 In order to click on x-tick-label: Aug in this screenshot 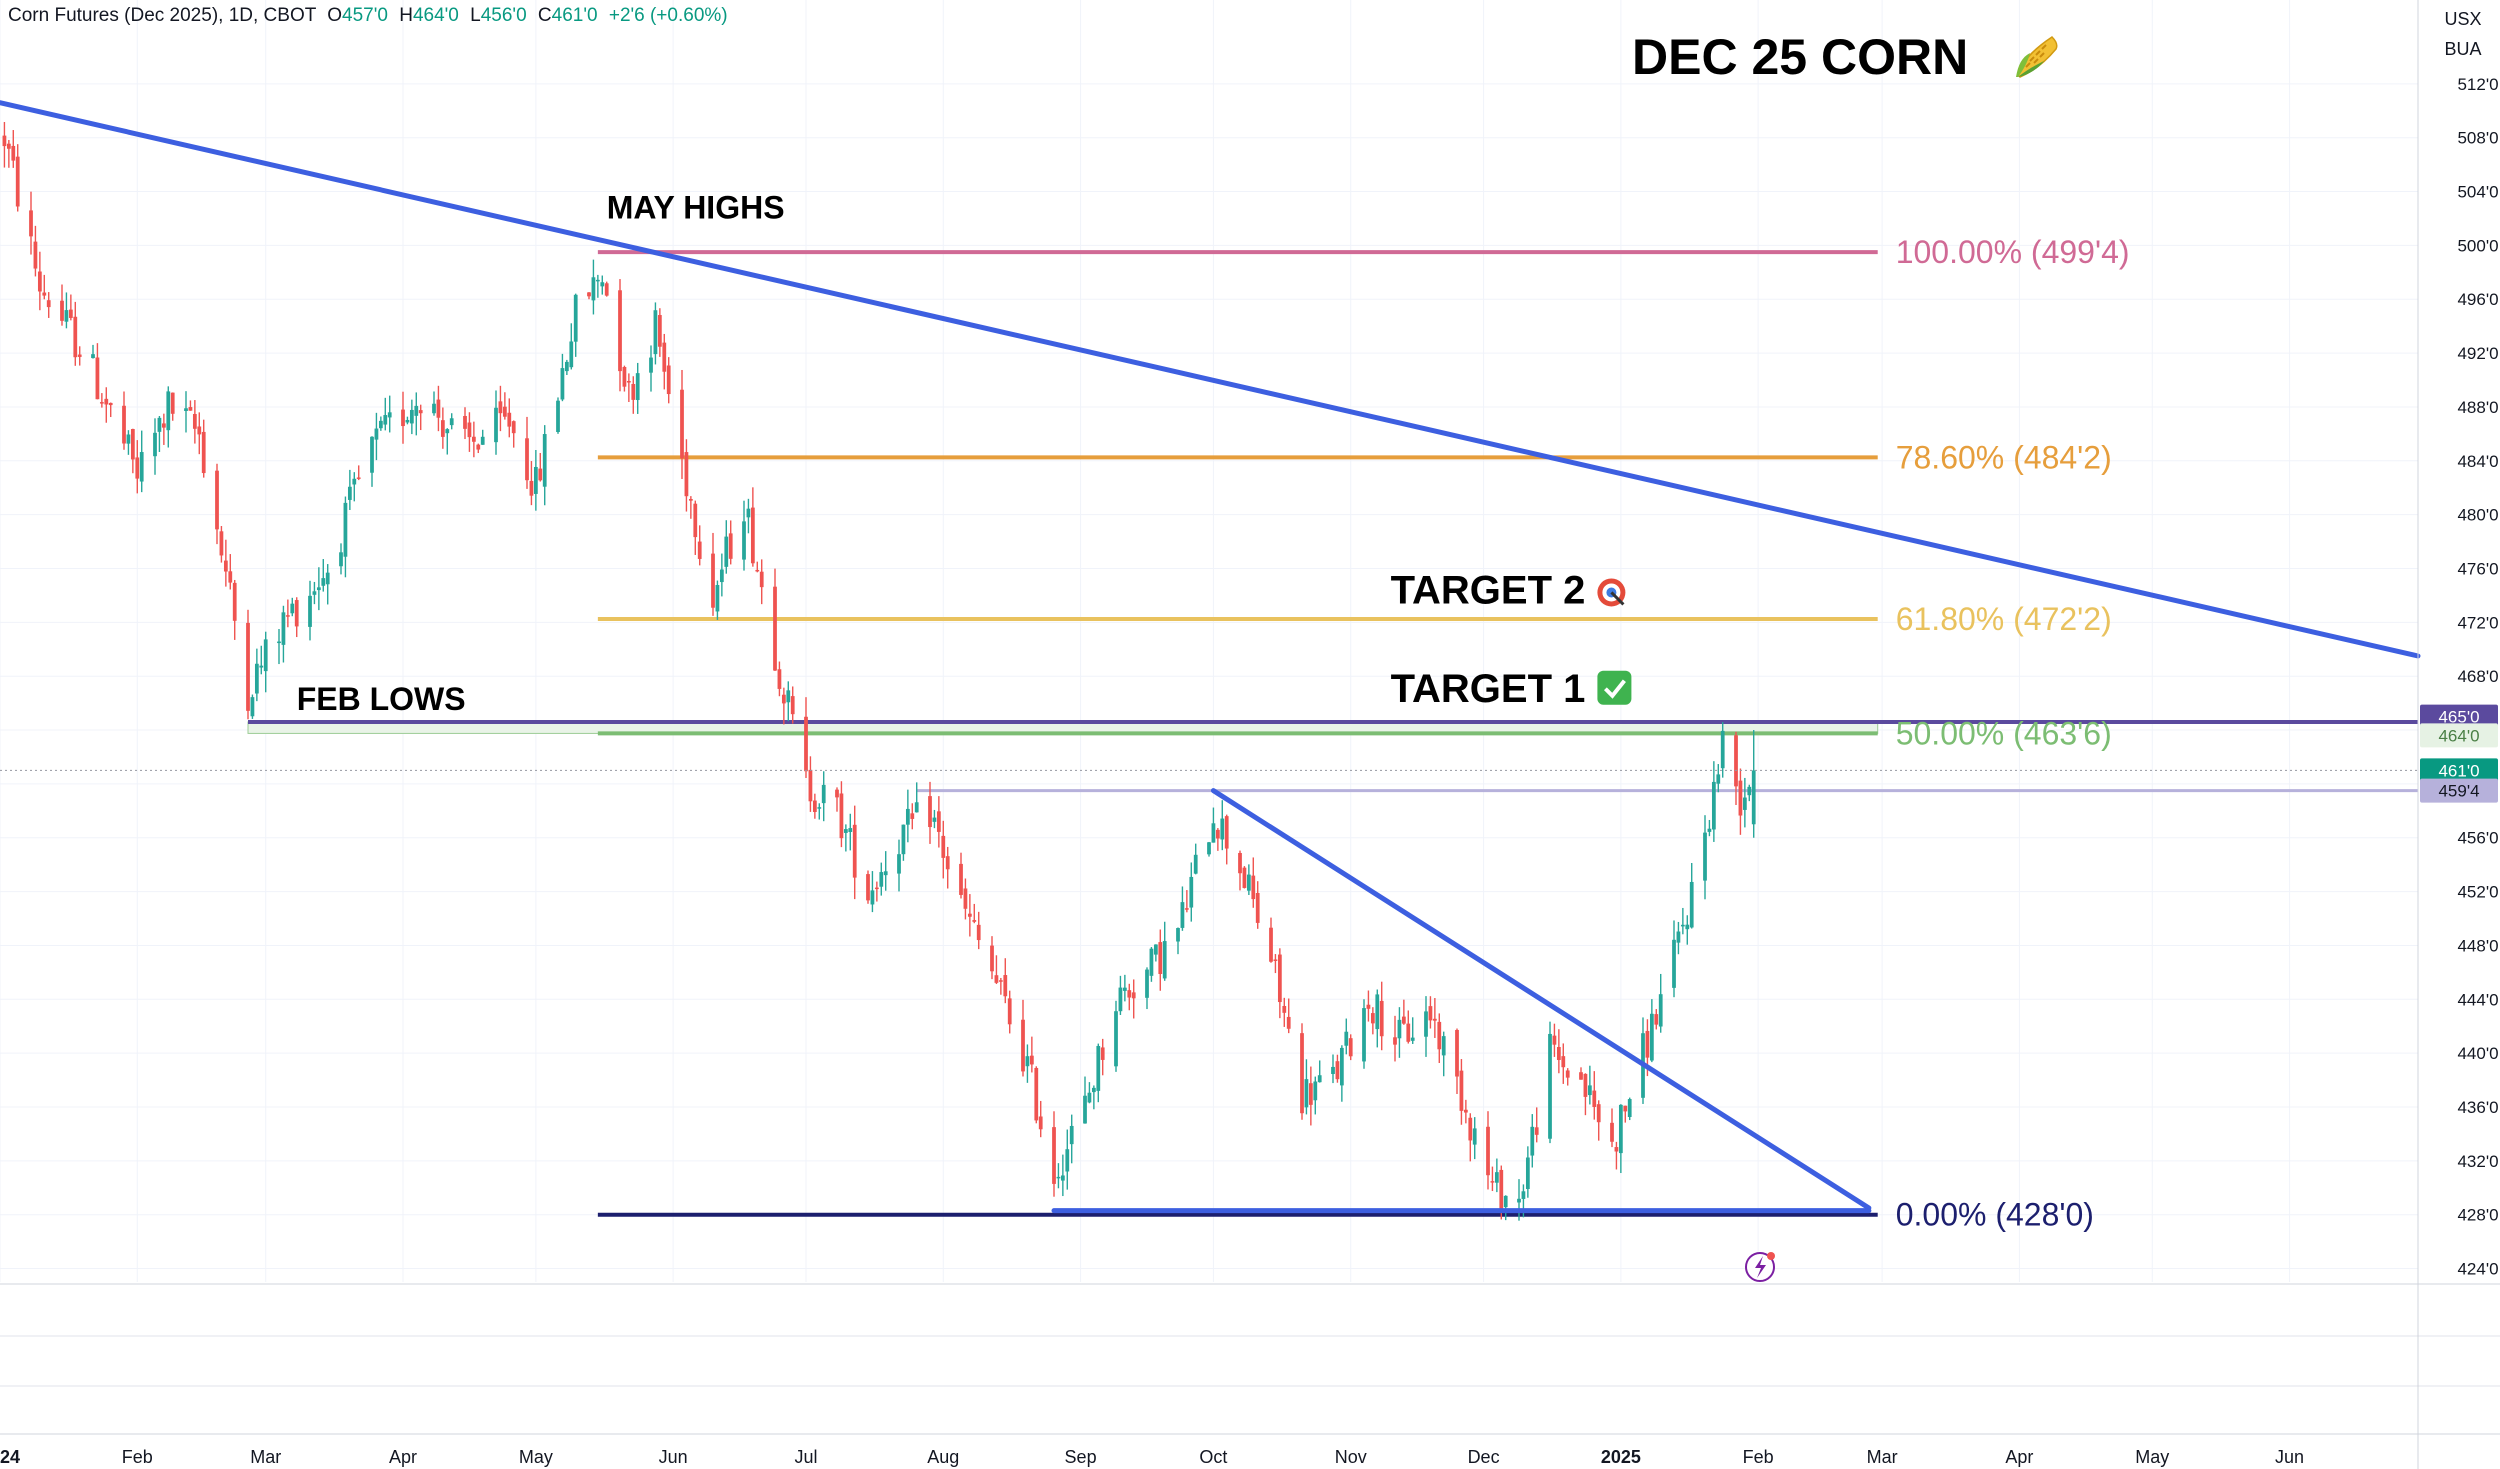, I will do `click(943, 1457)`.